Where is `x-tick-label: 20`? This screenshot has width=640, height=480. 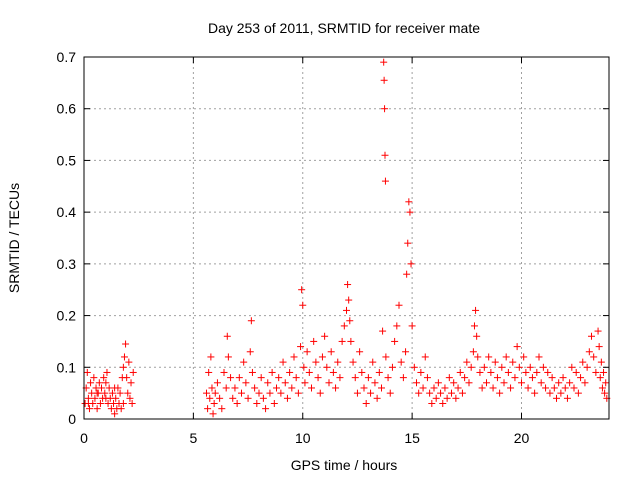
x-tick-label: 20 is located at coordinates (522, 438).